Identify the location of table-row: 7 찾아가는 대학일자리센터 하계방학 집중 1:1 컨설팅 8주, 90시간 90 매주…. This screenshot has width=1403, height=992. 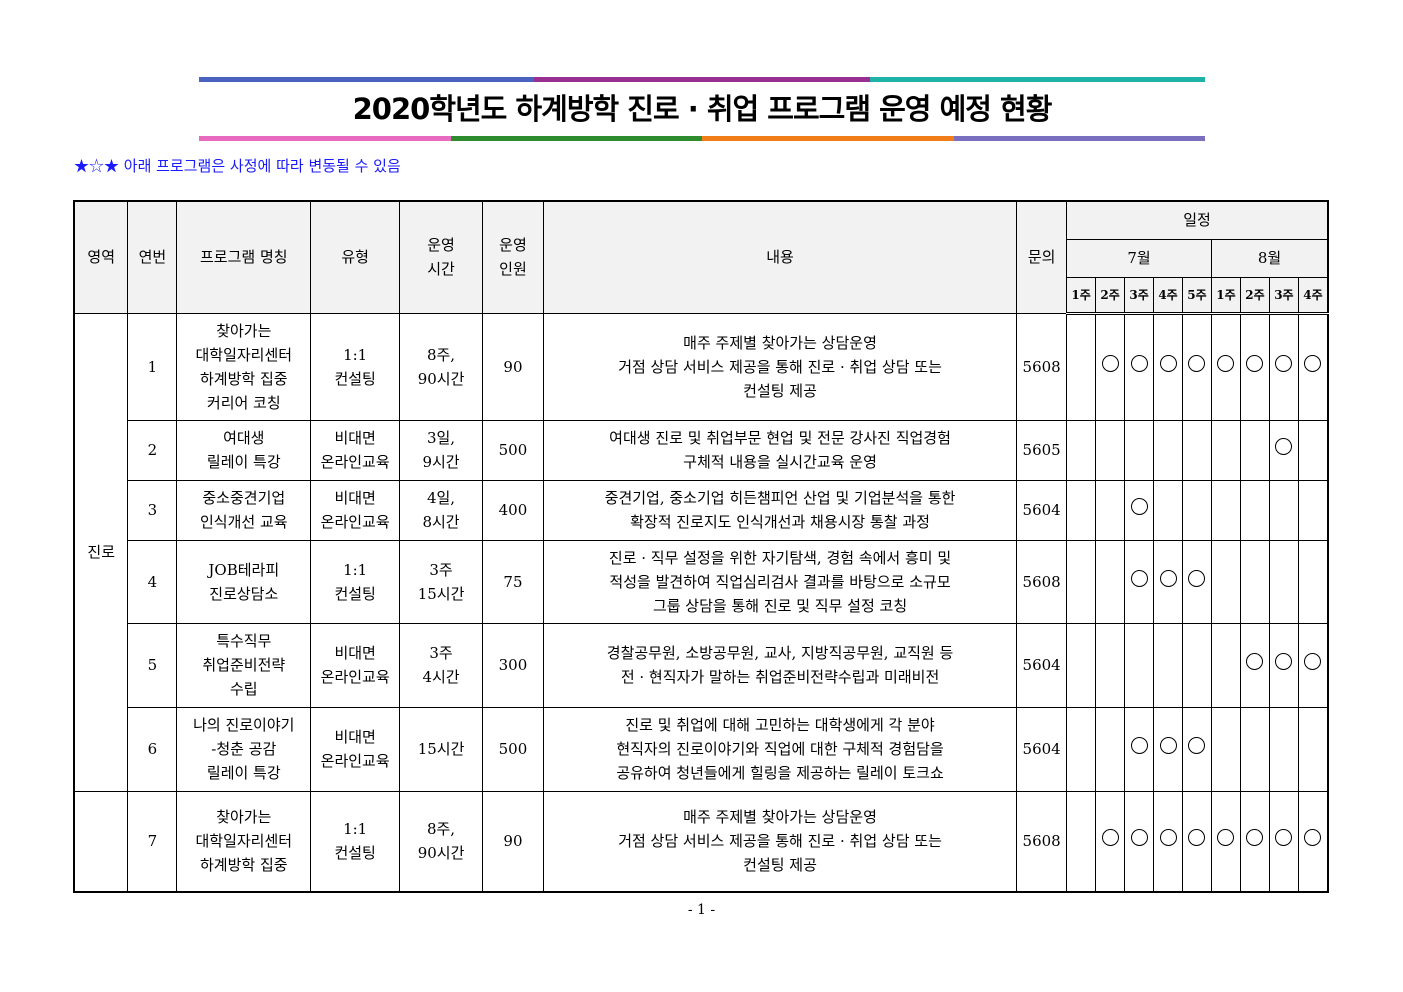
(701, 841).